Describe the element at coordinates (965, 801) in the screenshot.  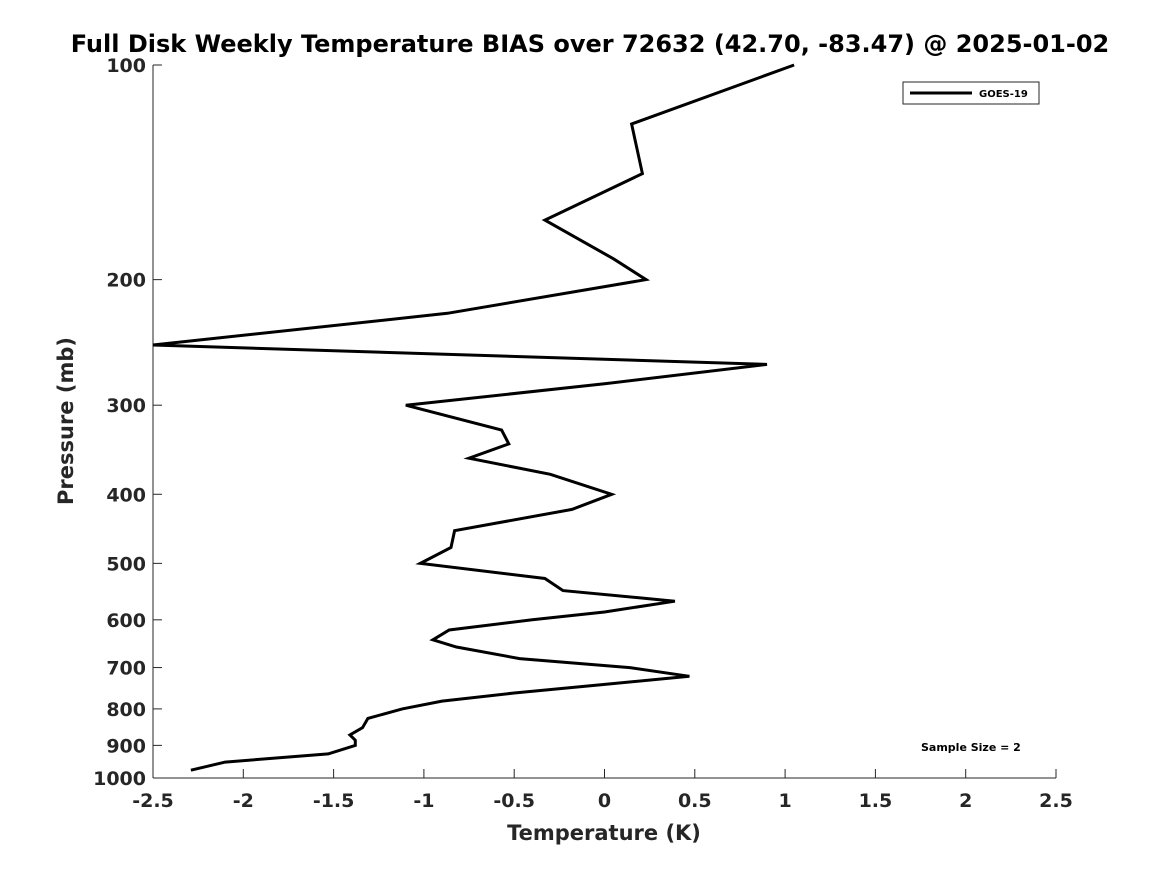
I see `x-tick-label: 2` at that location.